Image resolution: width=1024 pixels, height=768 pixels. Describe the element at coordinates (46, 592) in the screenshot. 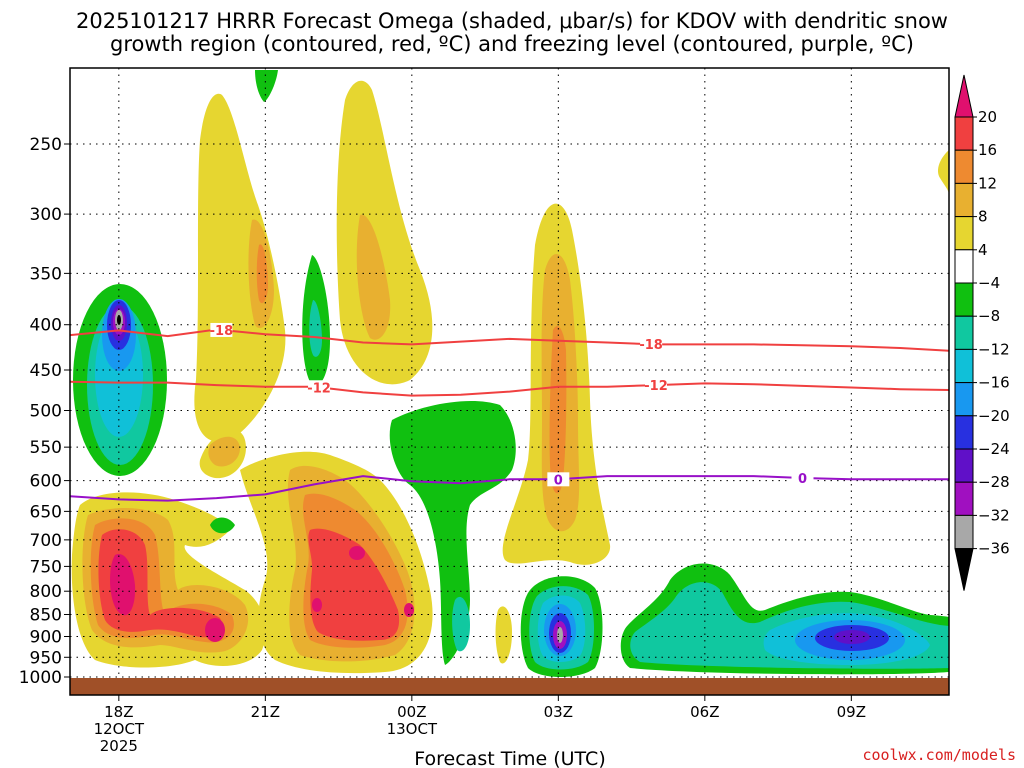

I see `y-tick-label: 800` at that location.